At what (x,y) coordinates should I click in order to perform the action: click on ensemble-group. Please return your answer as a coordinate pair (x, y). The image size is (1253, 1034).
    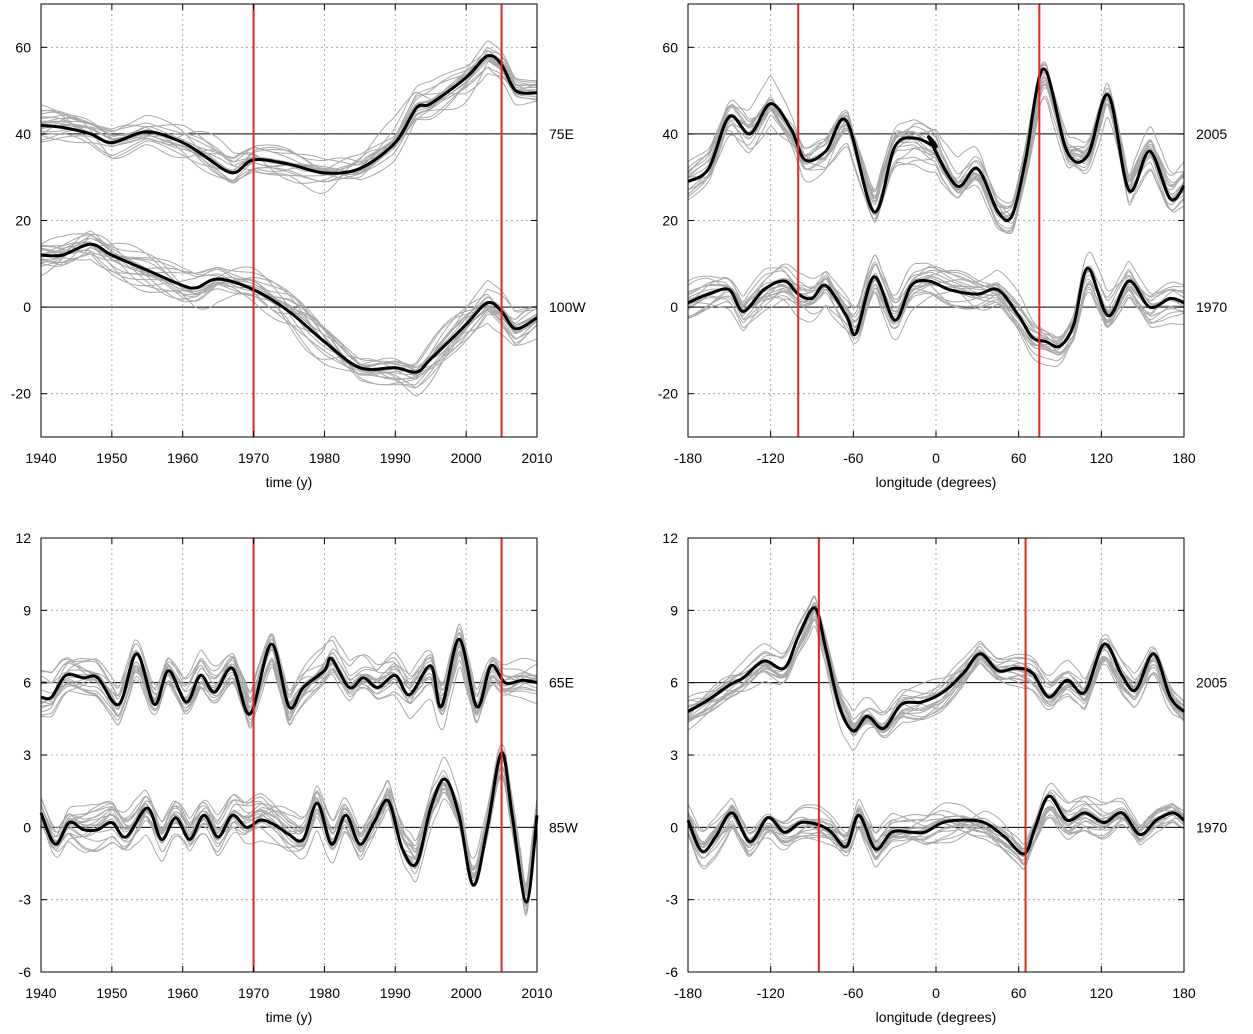
    Looking at the image, I should click on (289, 769).